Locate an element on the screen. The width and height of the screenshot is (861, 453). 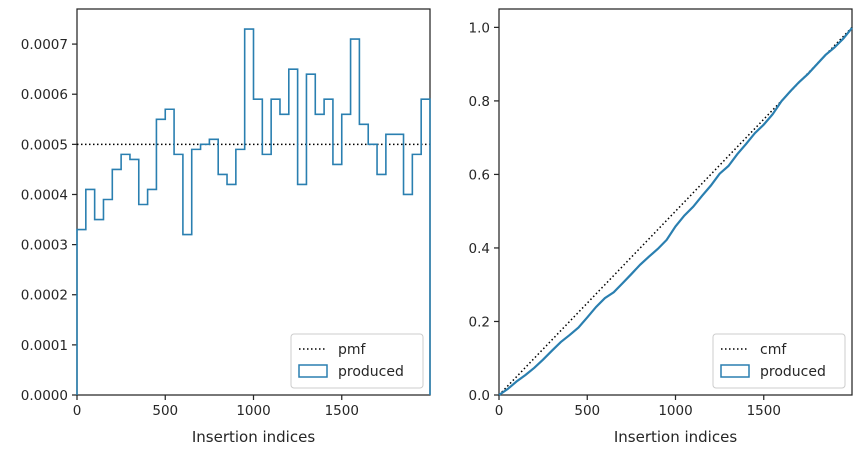
legend-left: pmf produced is located at coordinates (357, 361).